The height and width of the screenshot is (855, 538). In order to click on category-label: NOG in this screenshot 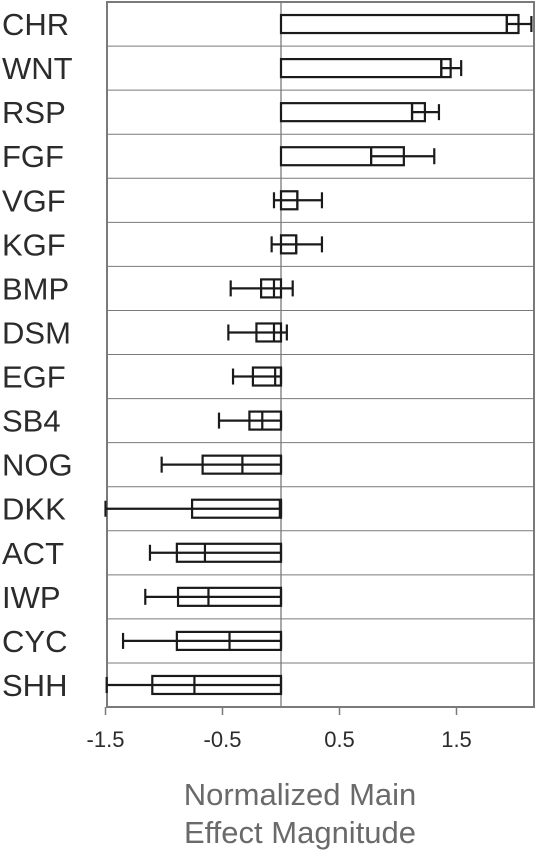, I will do `click(37, 465)`.